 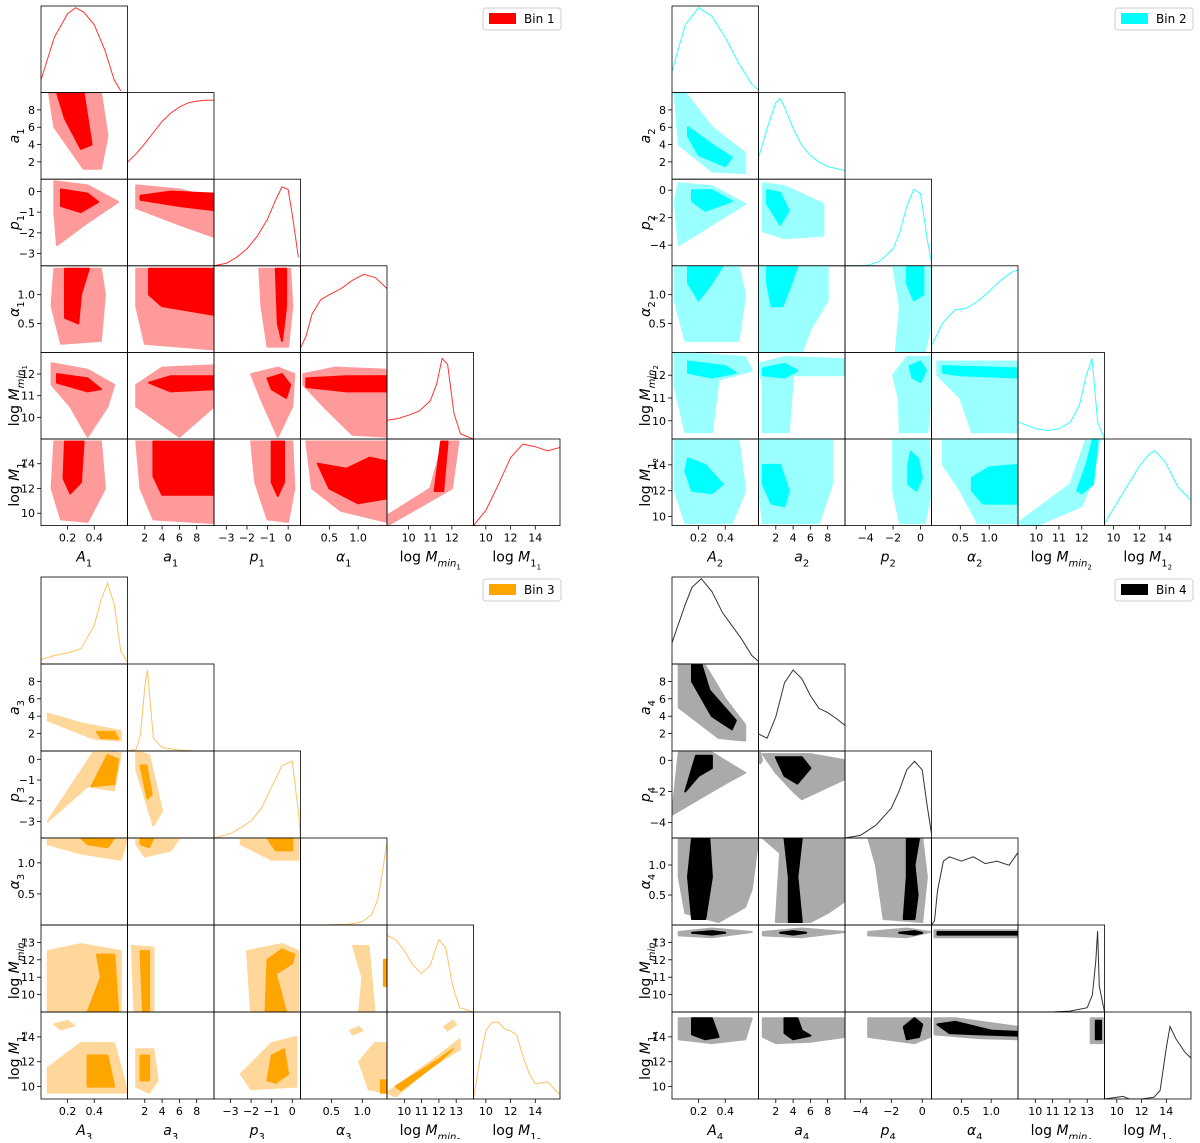 I want to click on legend: Bin 1, so click(x=522, y=19).